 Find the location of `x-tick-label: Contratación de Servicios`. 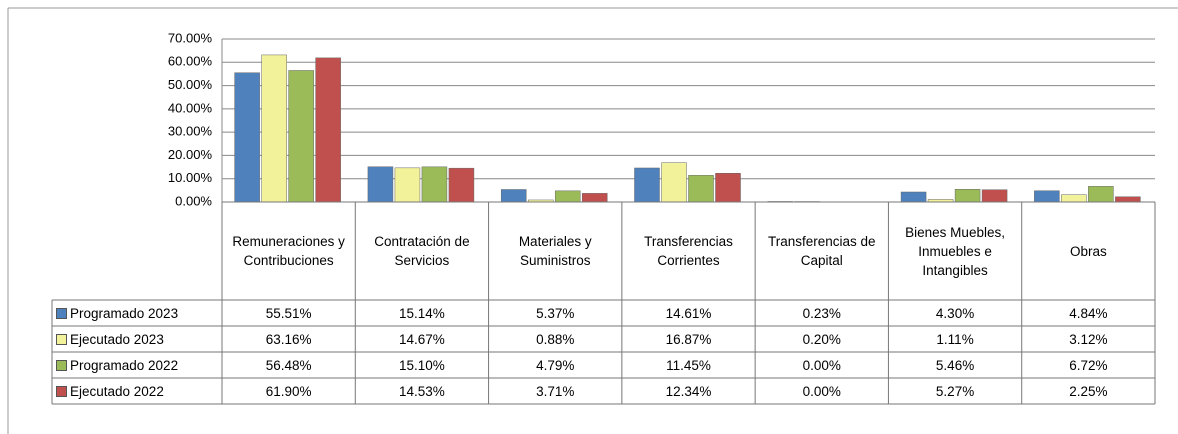

x-tick-label: Contratación de Servicios is located at coordinates (421, 251).